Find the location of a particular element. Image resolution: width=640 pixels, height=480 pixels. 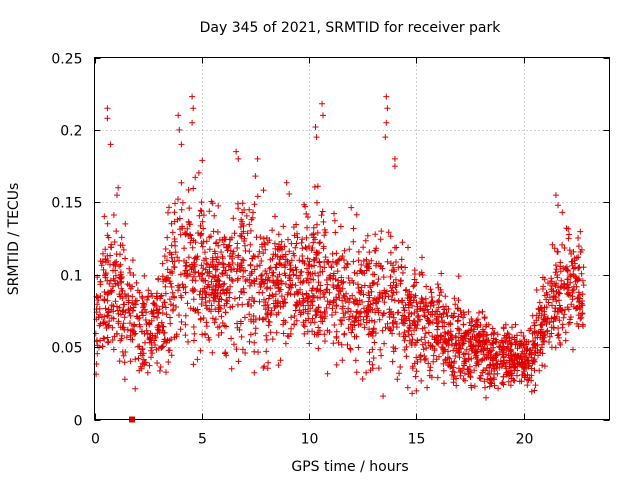

y-tick-label: 0 is located at coordinates (78, 422).